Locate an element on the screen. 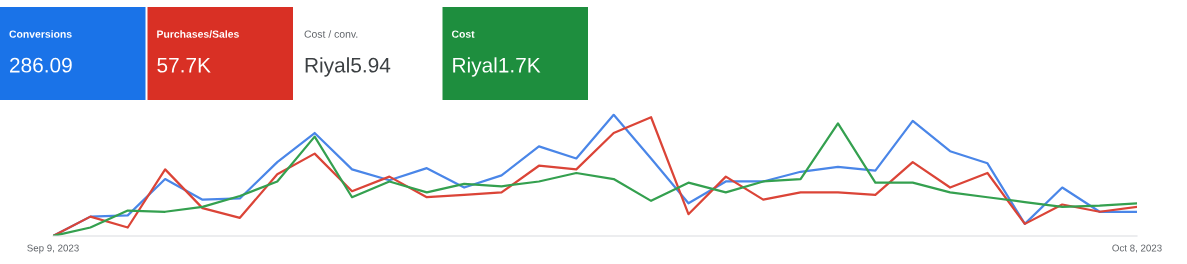 This screenshot has height=264, width=1187. text: 286.09 is located at coordinates (41, 65).